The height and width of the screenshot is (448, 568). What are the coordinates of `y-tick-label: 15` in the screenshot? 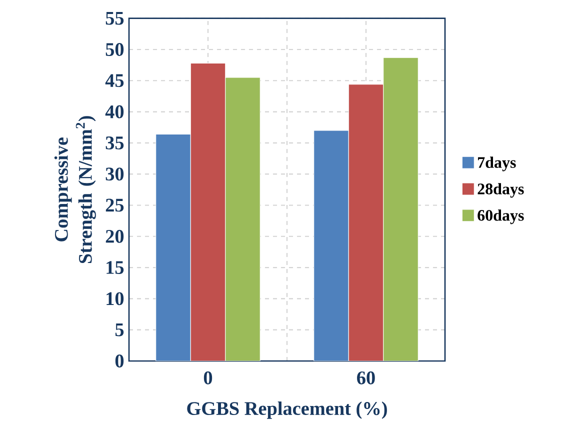 It's located at (115, 267).